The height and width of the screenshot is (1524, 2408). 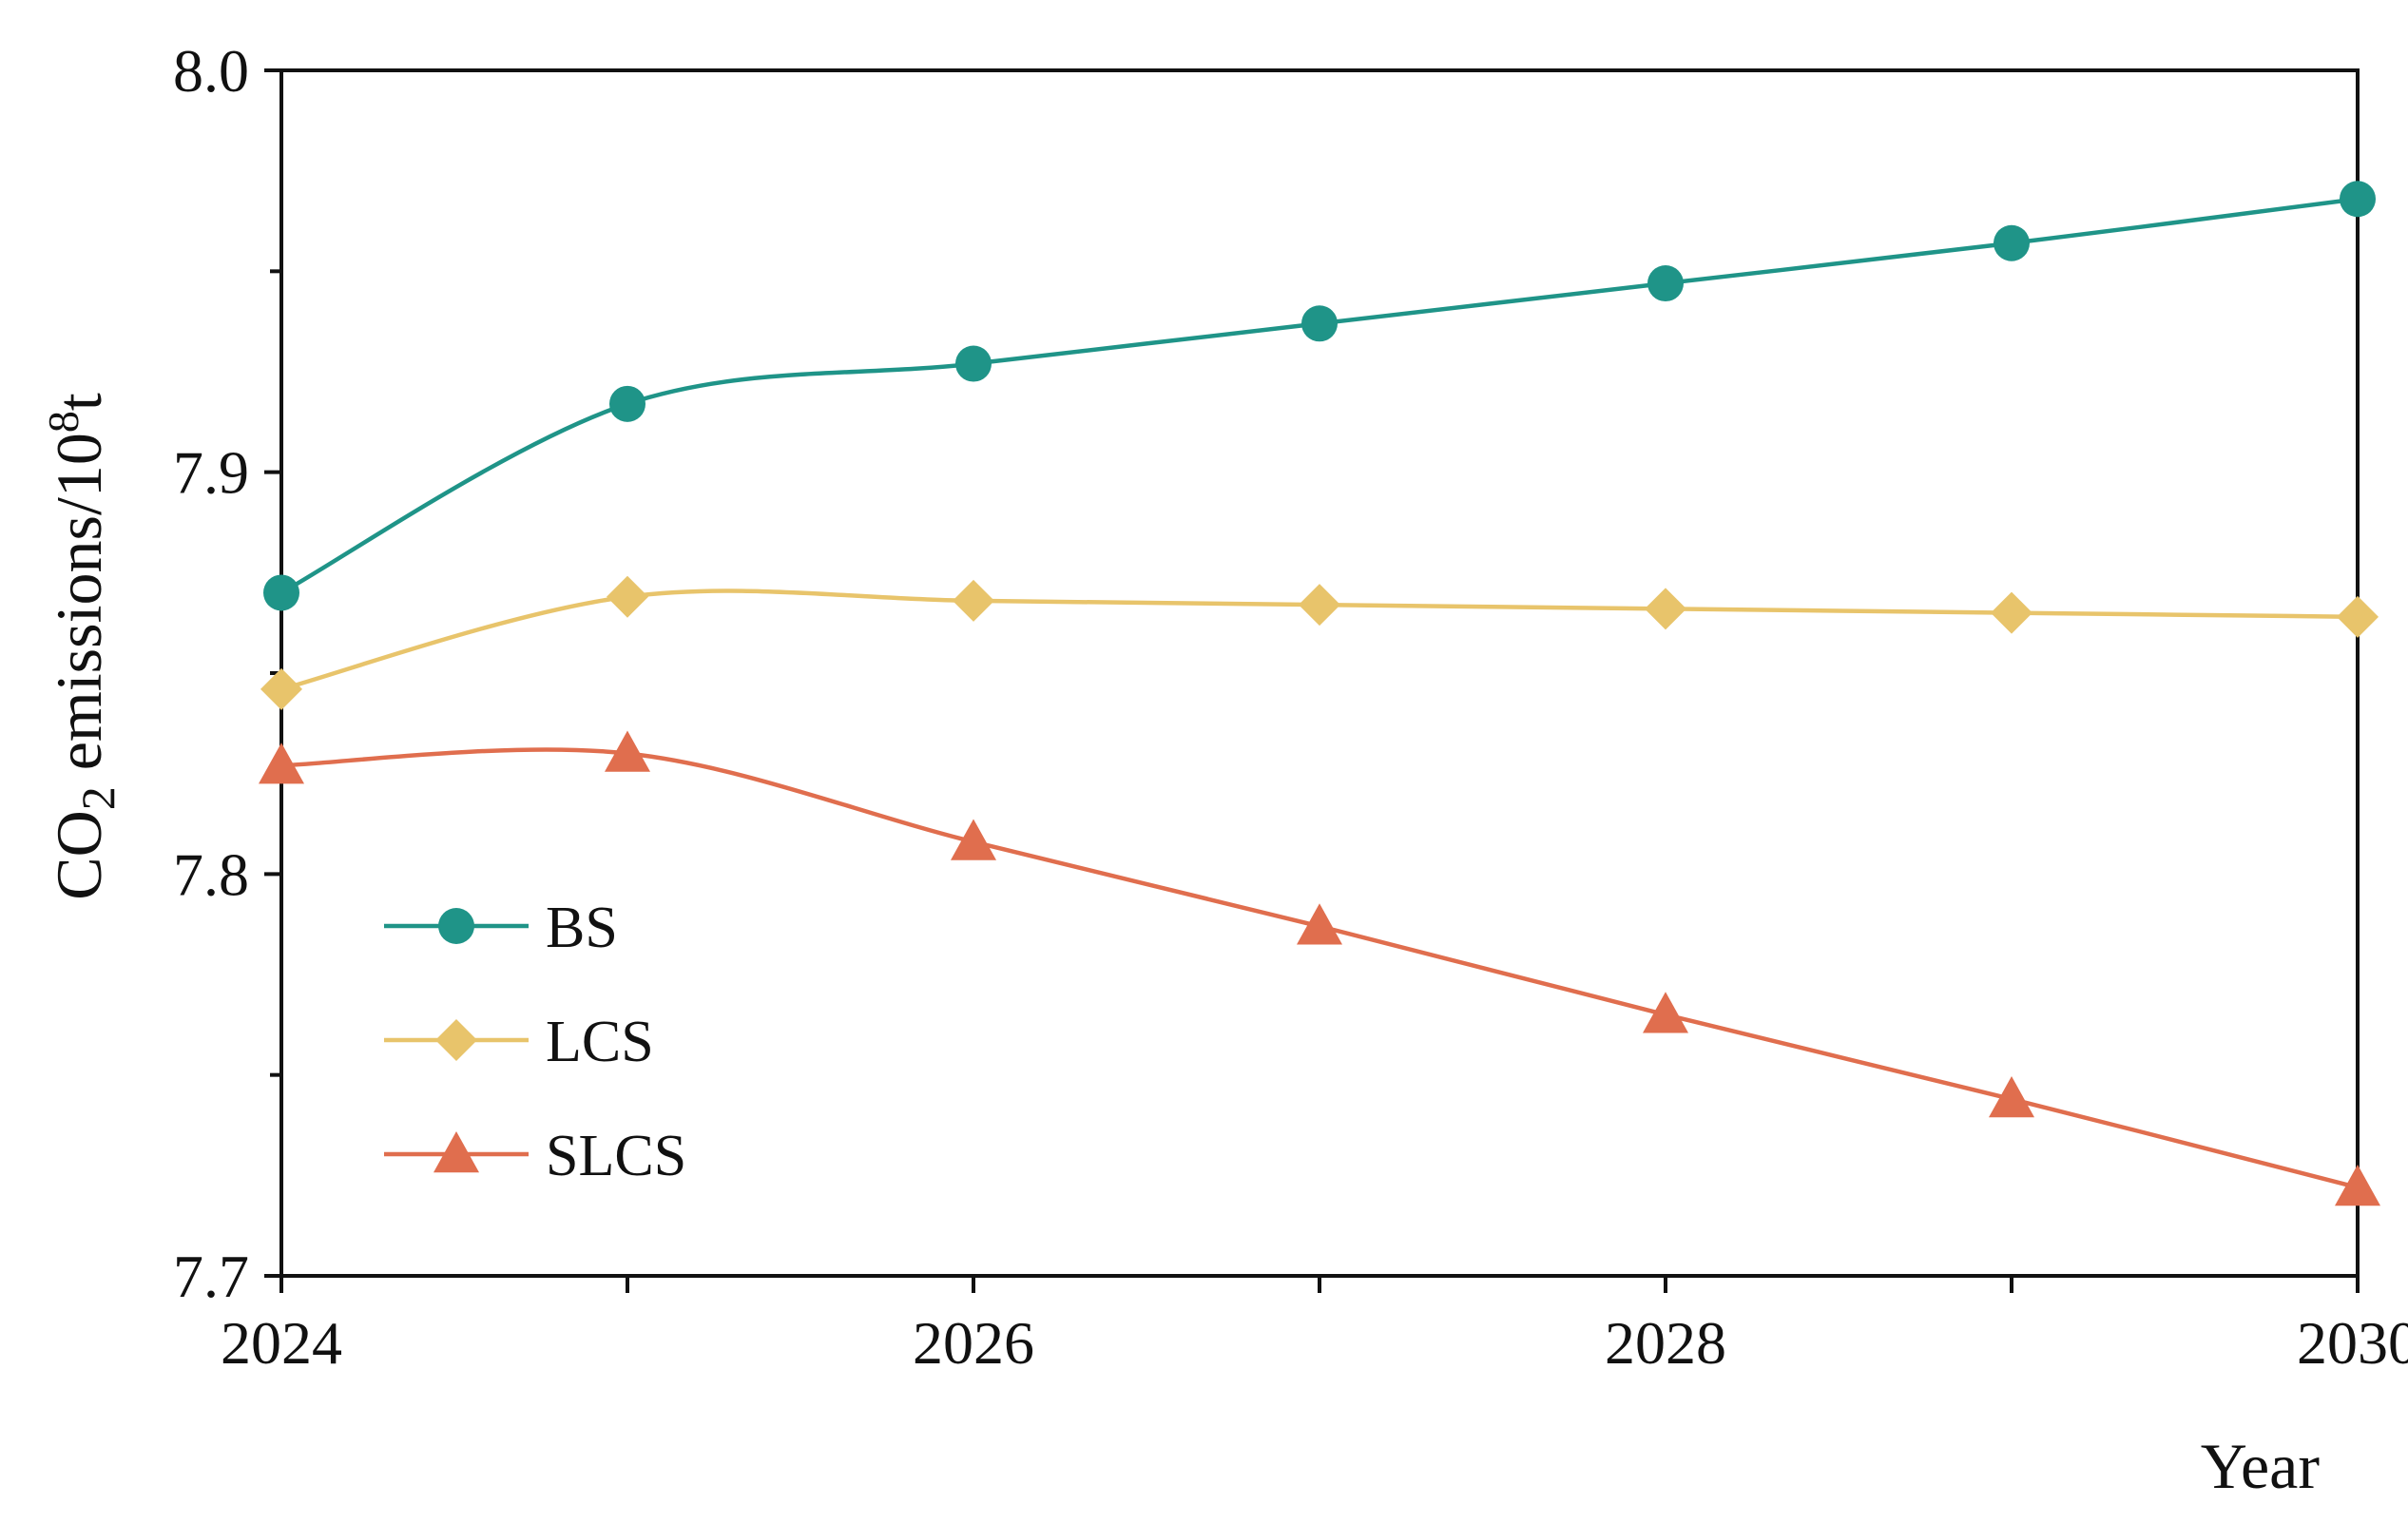 What do you see at coordinates (79, 402) in the screenshot?
I see `y-axis-label-suffix: t` at bounding box center [79, 402].